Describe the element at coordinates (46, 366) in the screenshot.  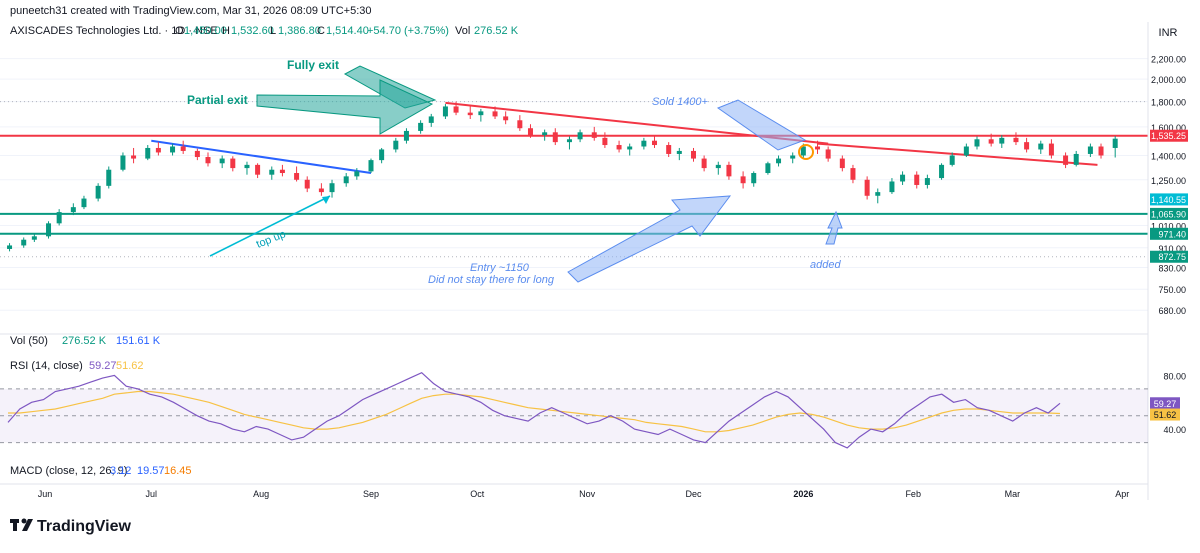
I see `rsi-indicator-label: RSI (14, close)` at that location.